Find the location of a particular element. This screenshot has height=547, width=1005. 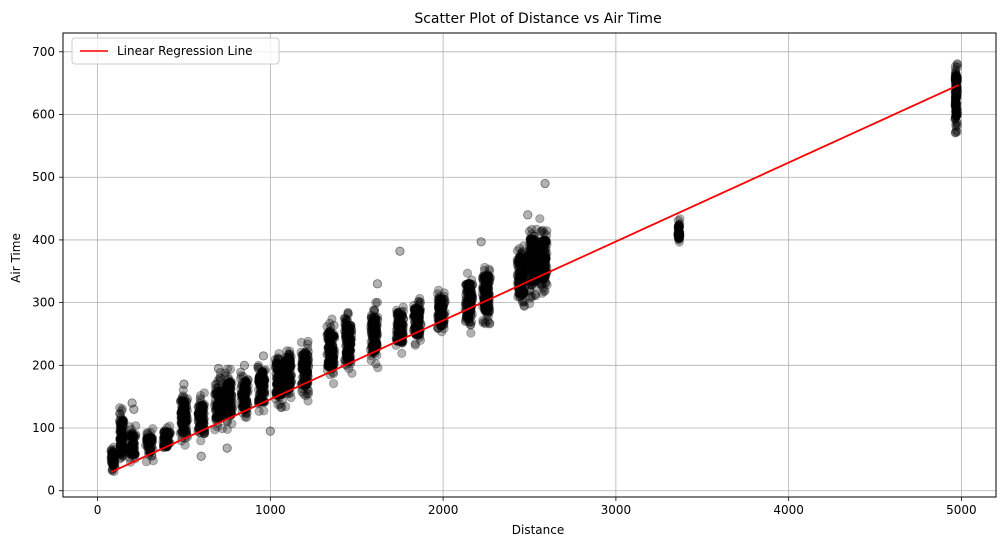

y-tick-label: 500 is located at coordinates (43, 177).